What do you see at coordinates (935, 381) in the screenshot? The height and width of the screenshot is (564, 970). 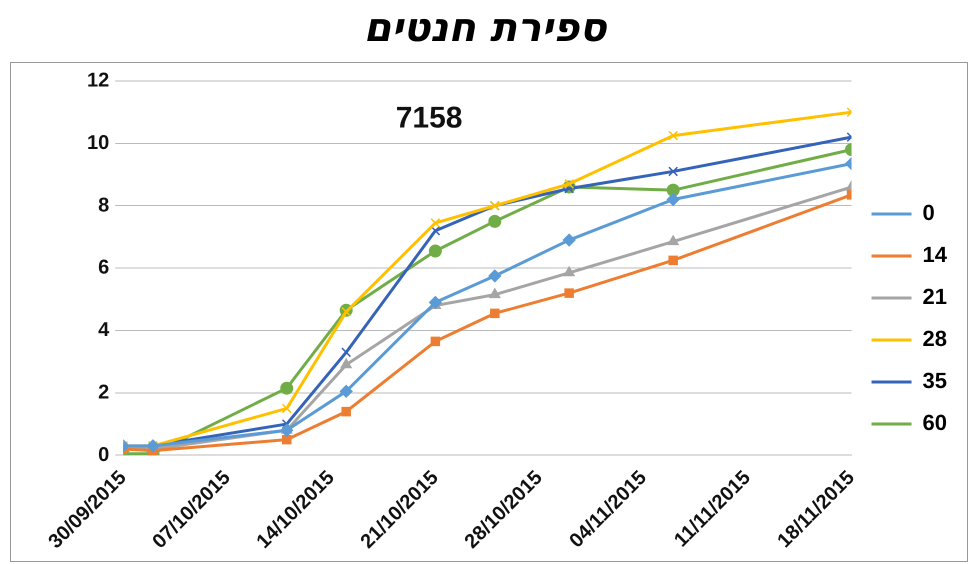 I see `legend-label: 35` at bounding box center [935, 381].